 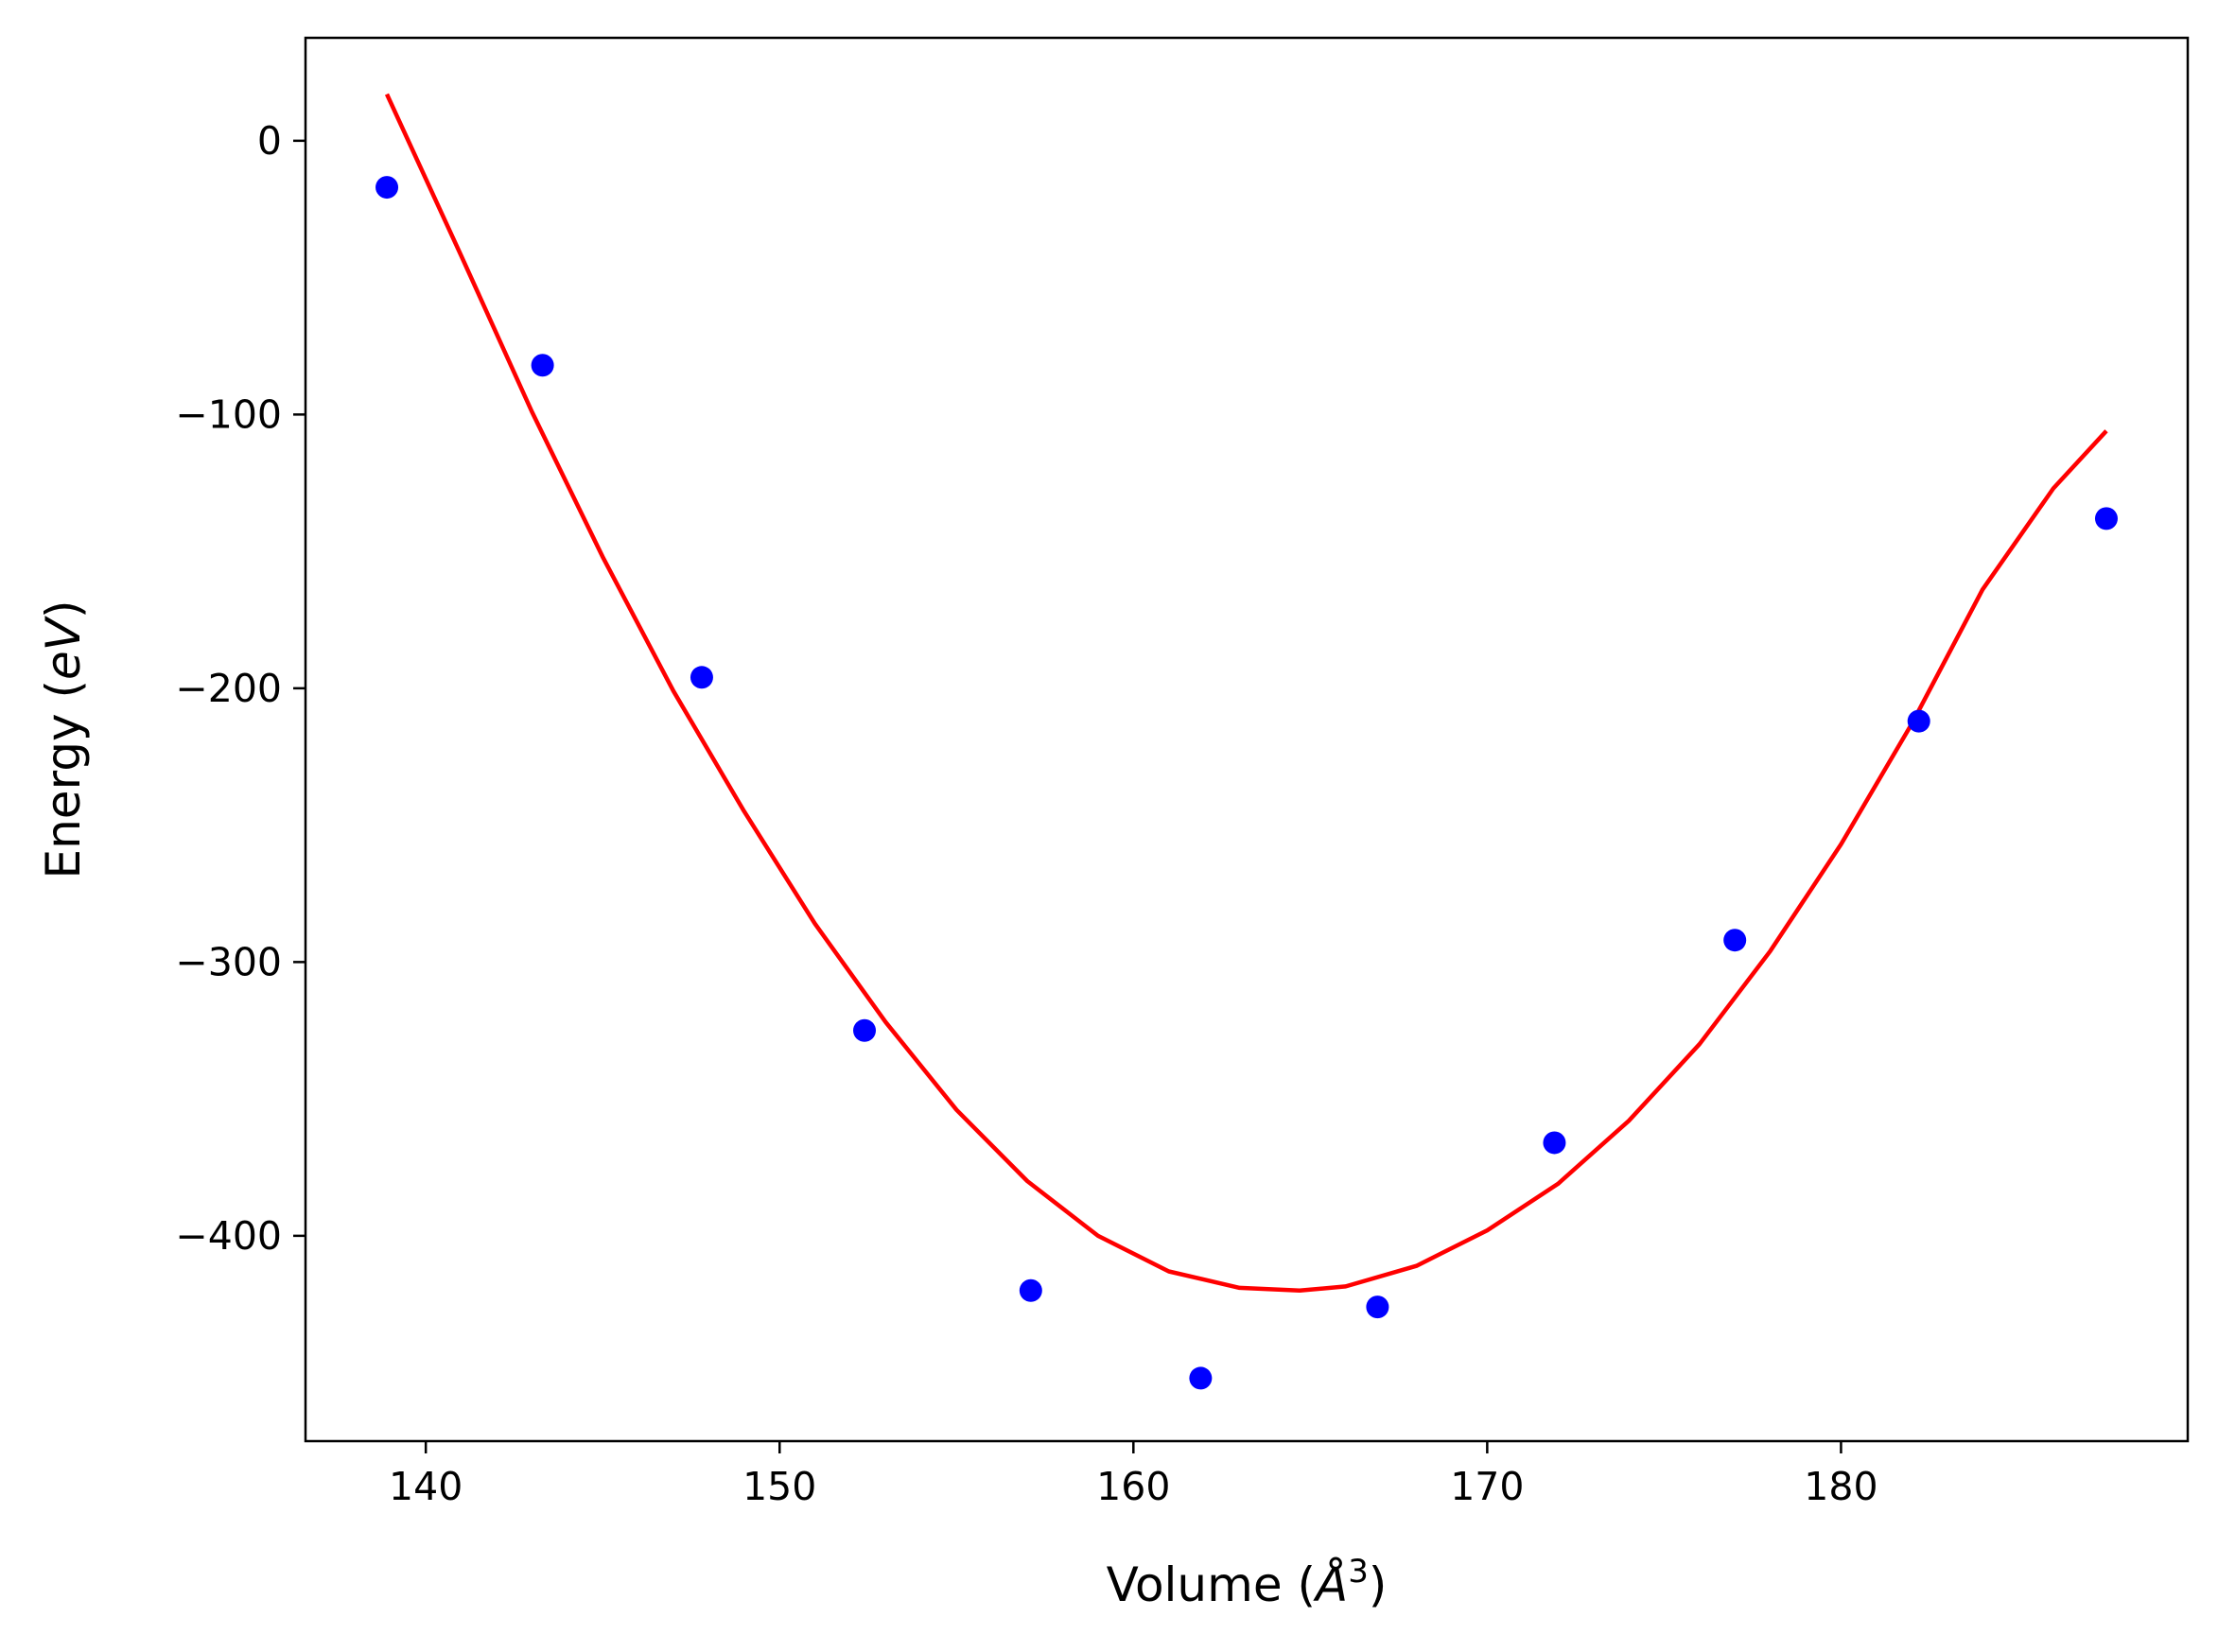 I want to click on y-axis-title-unit: eV, so click(x=63, y=648).